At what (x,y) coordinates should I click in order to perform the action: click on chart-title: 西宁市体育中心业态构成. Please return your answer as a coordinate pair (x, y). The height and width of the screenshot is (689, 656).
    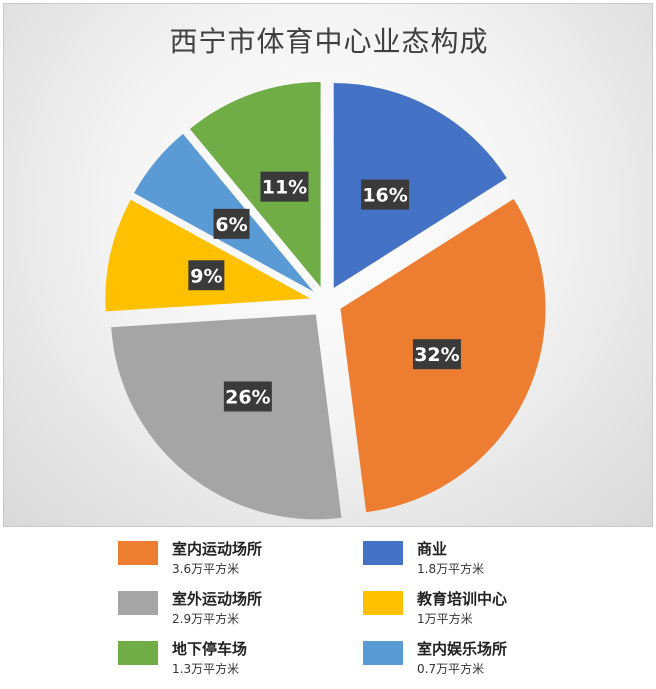
    Looking at the image, I should click on (329, 41).